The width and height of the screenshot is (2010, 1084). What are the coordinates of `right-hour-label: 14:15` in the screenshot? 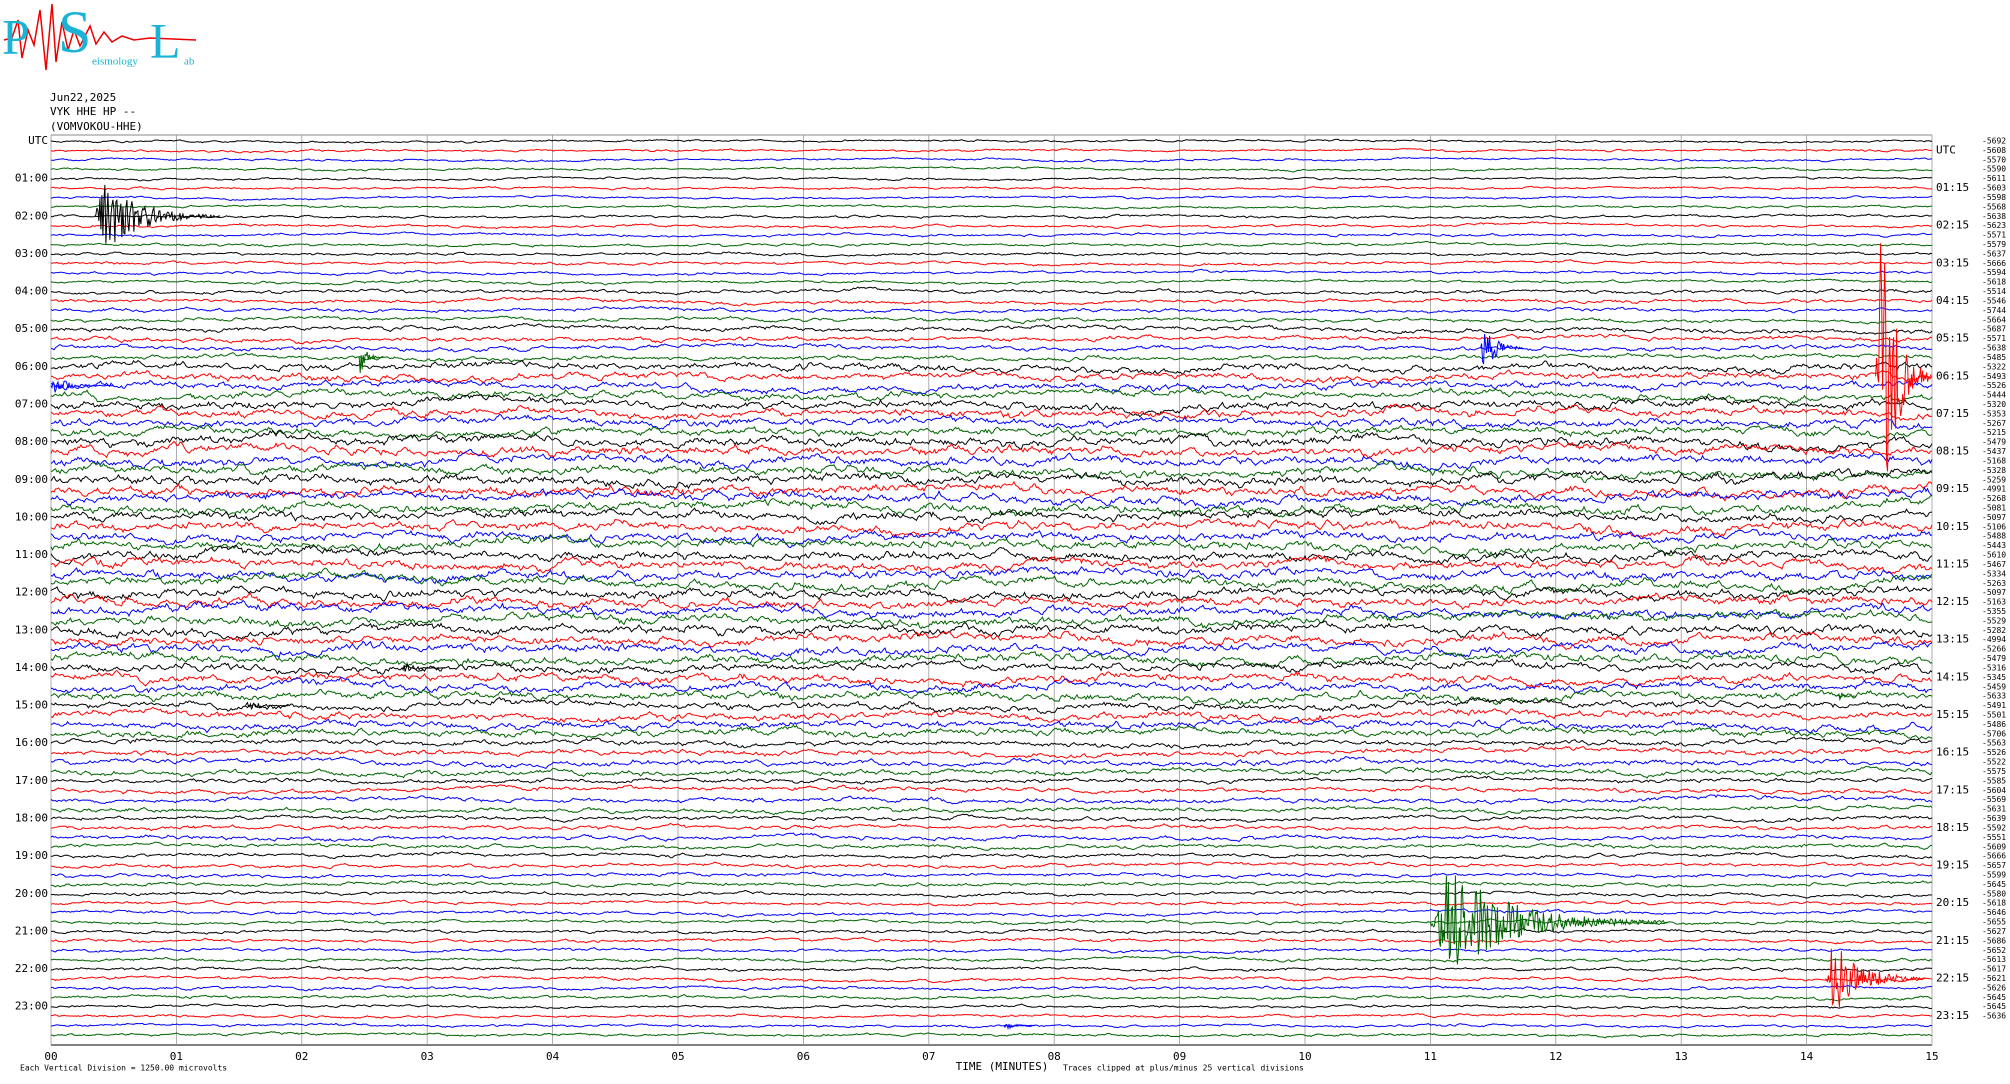 It's located at (1952, 676).